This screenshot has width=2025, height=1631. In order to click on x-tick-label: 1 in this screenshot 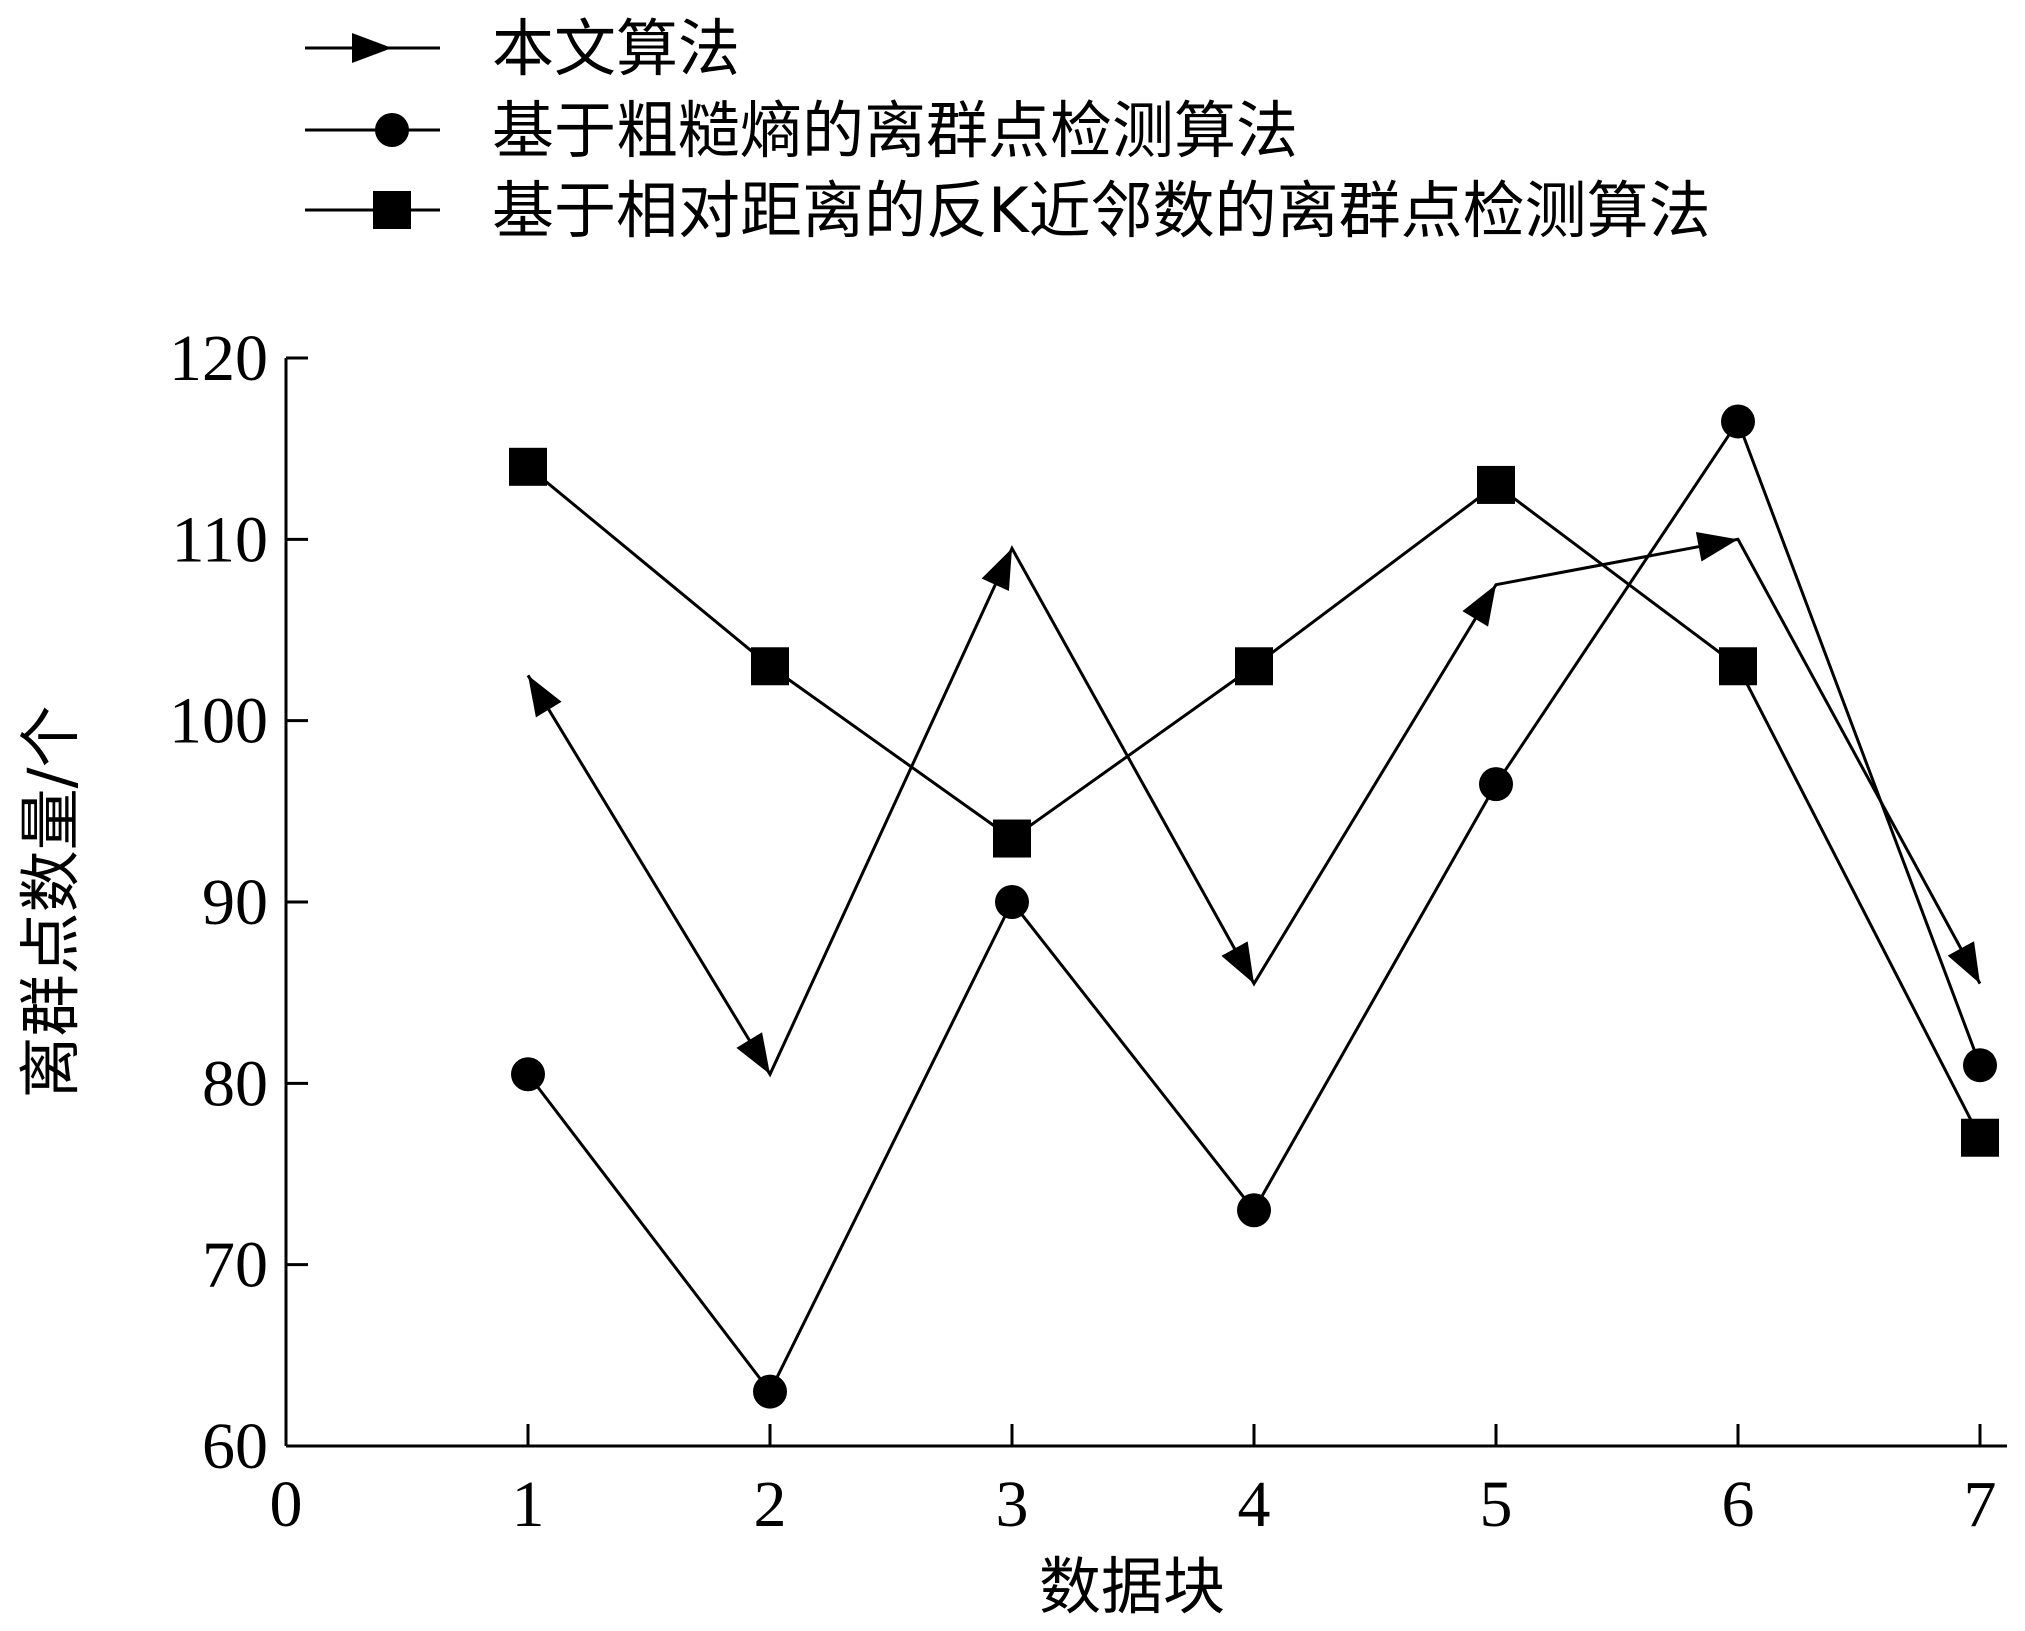, I will do `click(528, 1504)`.